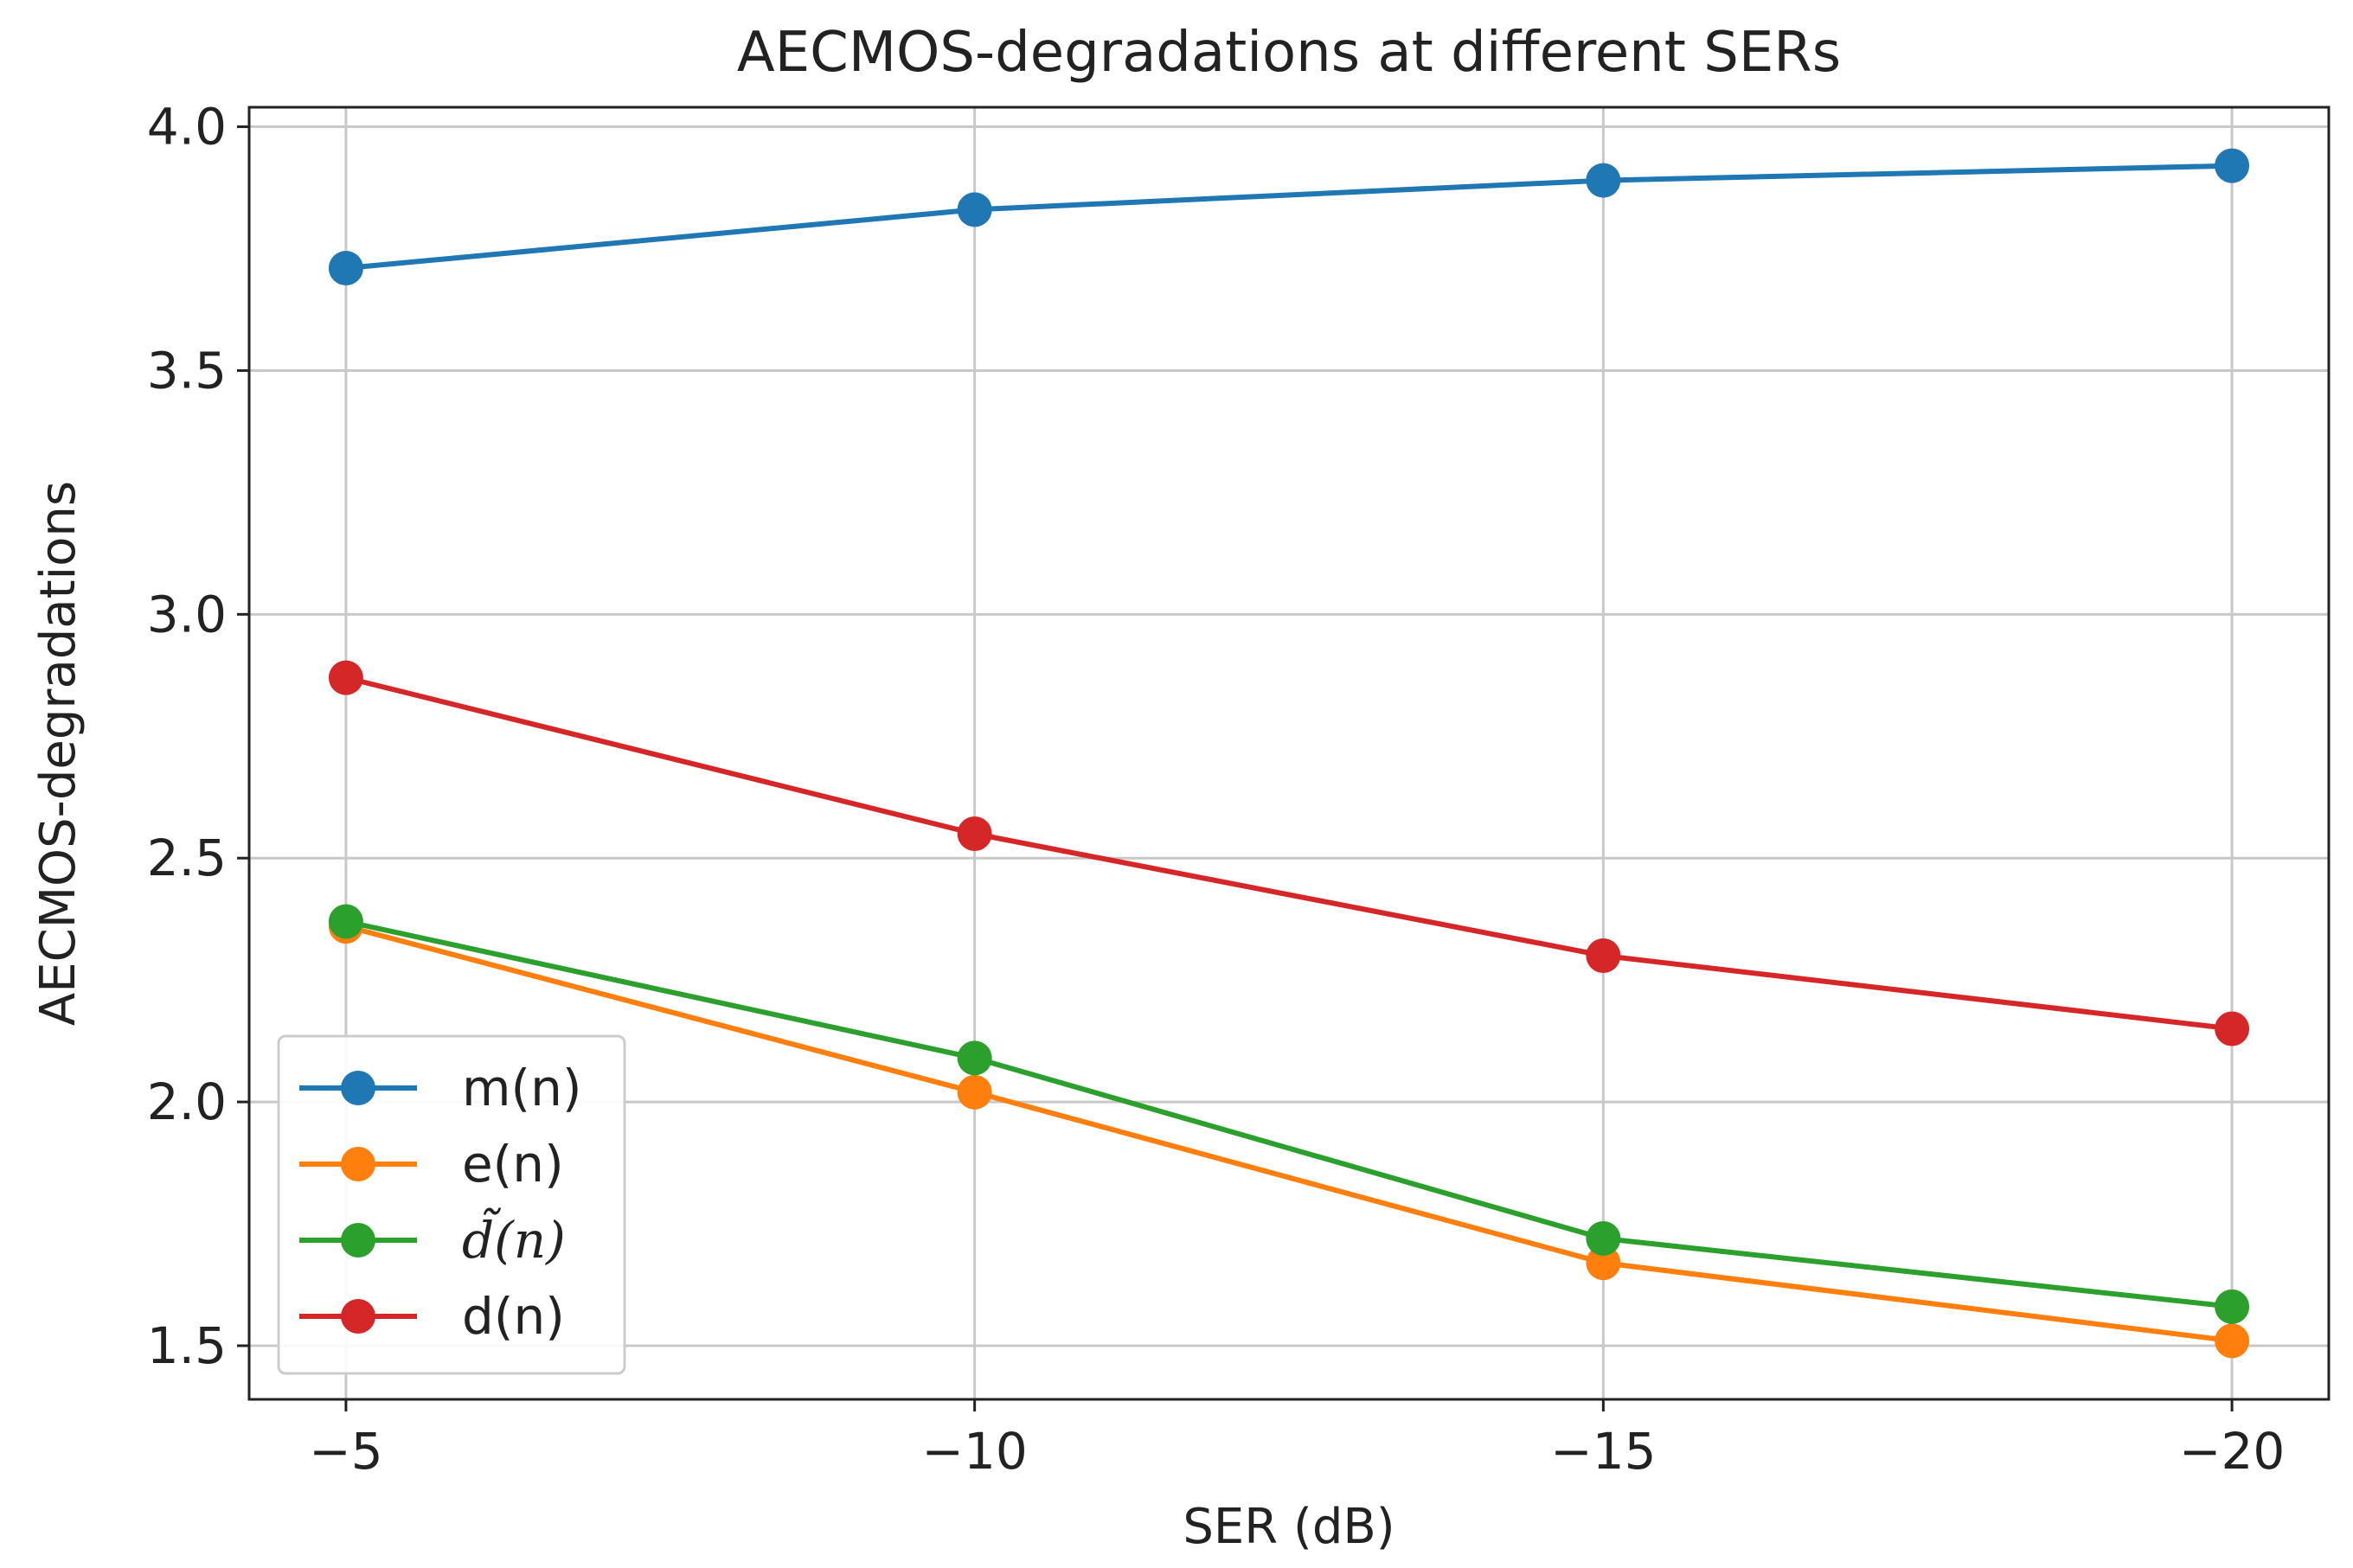 The image size is (2353, 1568). What do you see at coordinates (187, 1345) in the screenshot?
I see `y-tick-label: 1.5` at bounding box center [187, 1345].